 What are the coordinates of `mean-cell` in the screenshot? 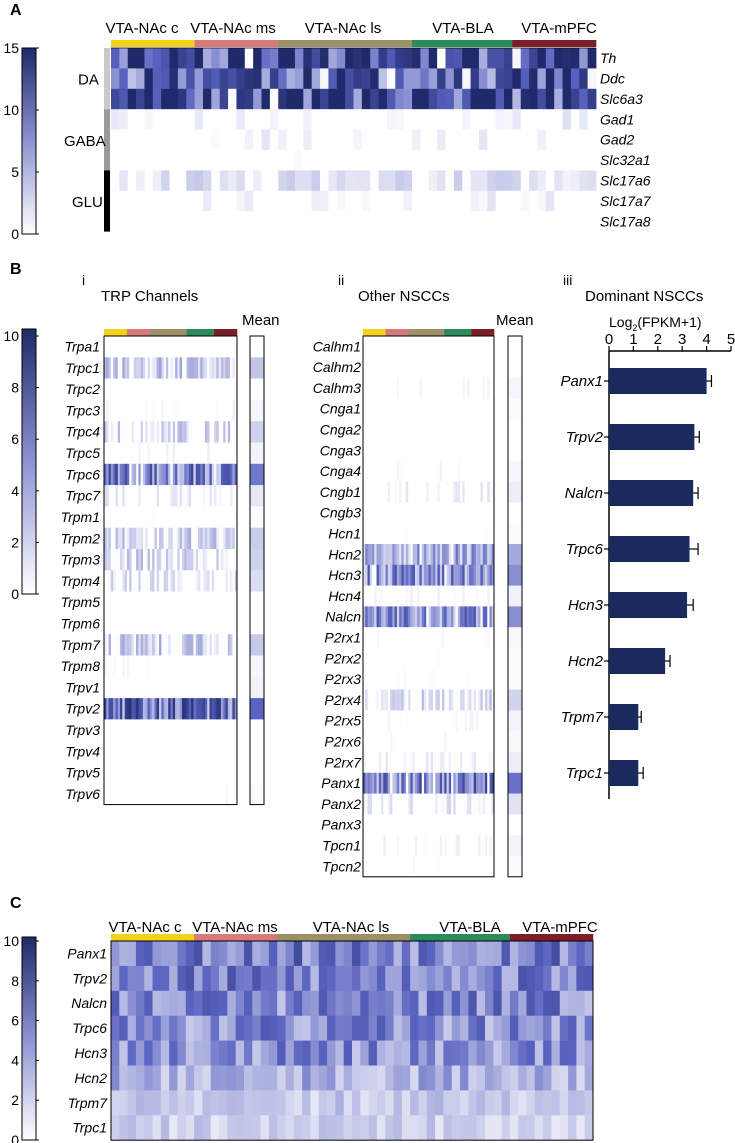 It's located at (257, 730).